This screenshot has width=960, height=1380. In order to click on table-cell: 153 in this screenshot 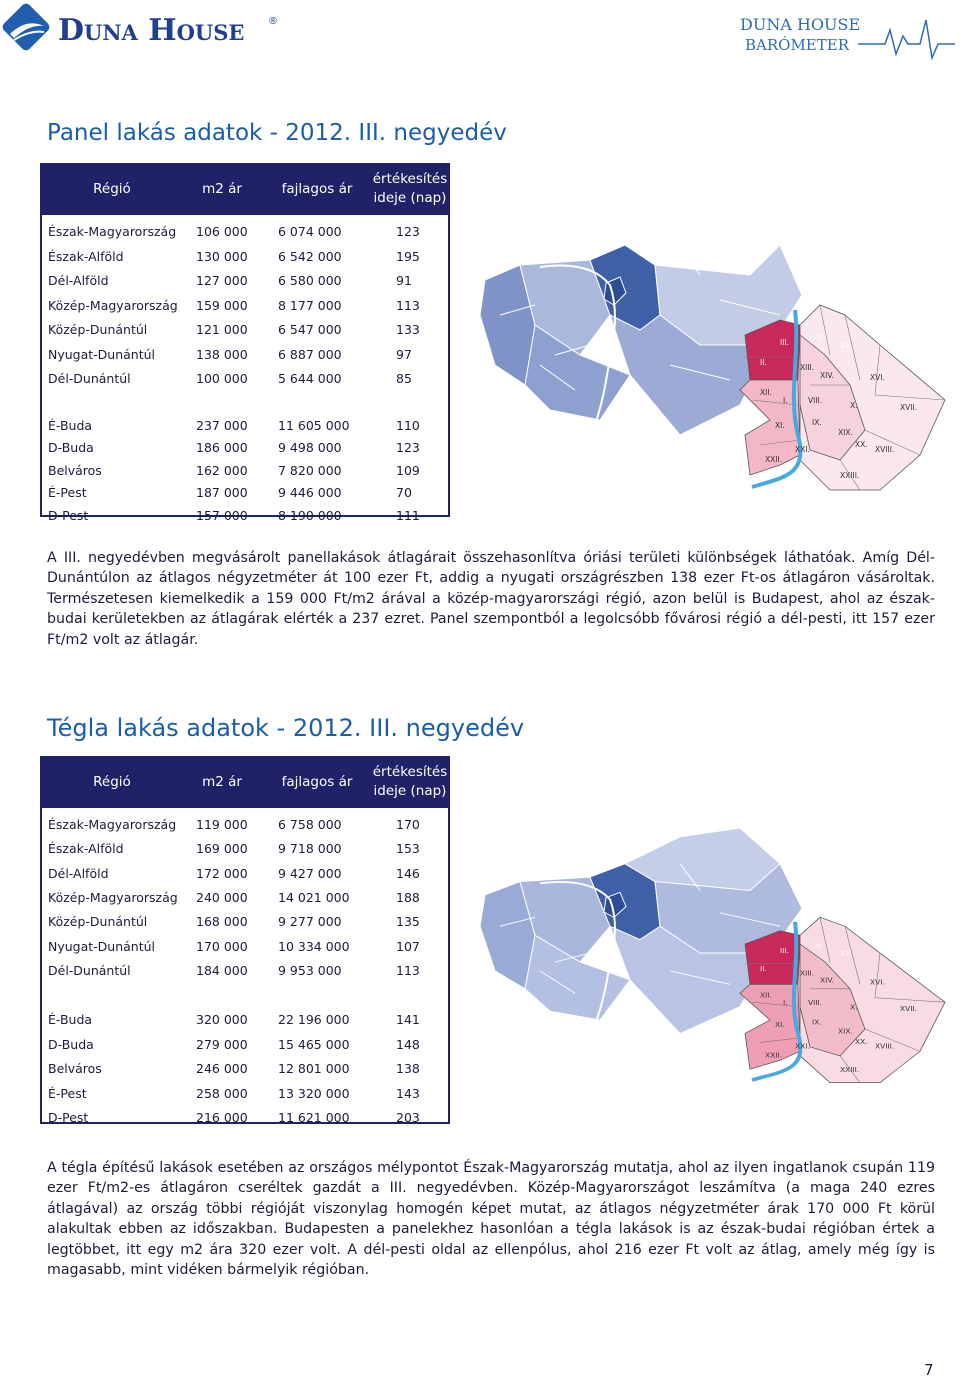, I will do `click(408, 849)`.